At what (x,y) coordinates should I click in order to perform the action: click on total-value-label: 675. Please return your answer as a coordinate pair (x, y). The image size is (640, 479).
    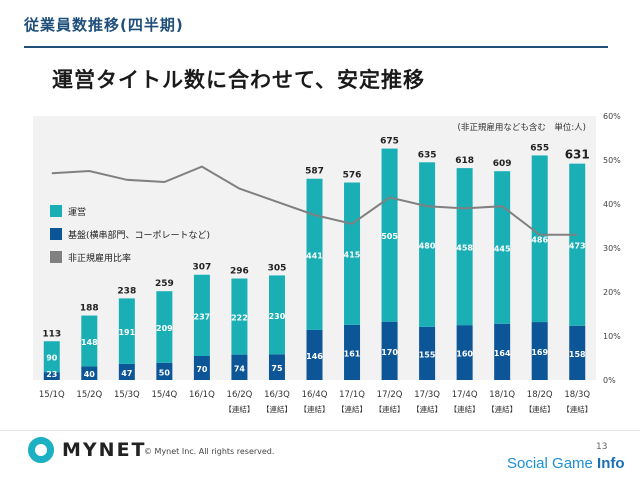
    Looking at the image, I should click on (389, 142).